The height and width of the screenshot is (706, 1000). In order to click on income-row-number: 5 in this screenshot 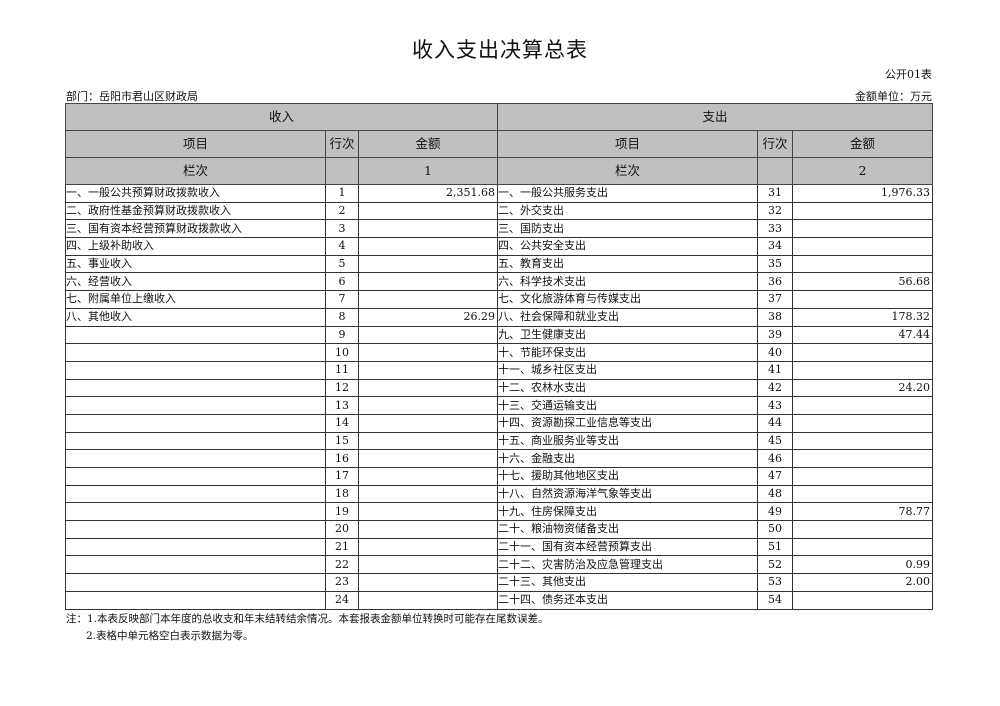, I will do `click(342, 264)`.